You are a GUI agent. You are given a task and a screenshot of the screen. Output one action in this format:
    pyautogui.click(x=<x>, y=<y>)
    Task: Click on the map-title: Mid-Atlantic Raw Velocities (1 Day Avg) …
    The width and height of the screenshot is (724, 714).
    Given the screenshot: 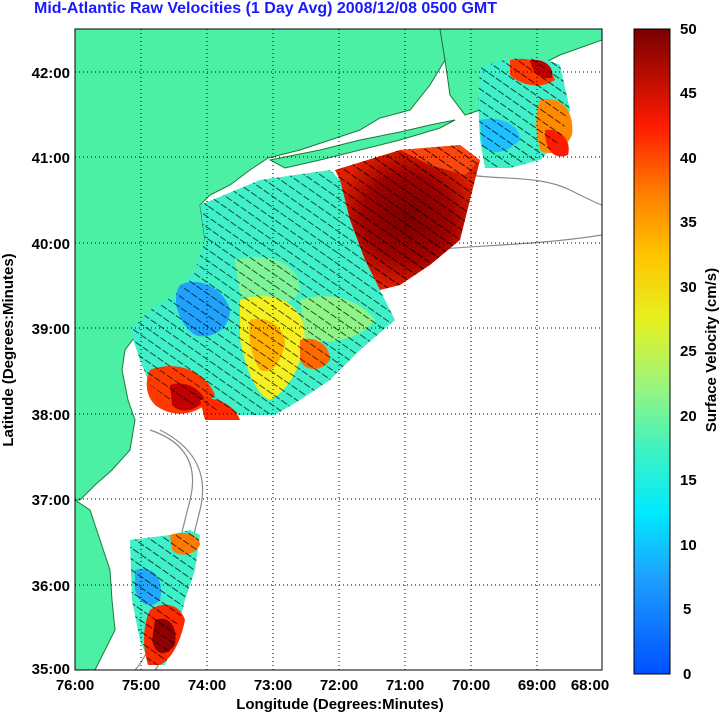 What is the action you would take?
    pyautogui.click(x=265, y=8)
    